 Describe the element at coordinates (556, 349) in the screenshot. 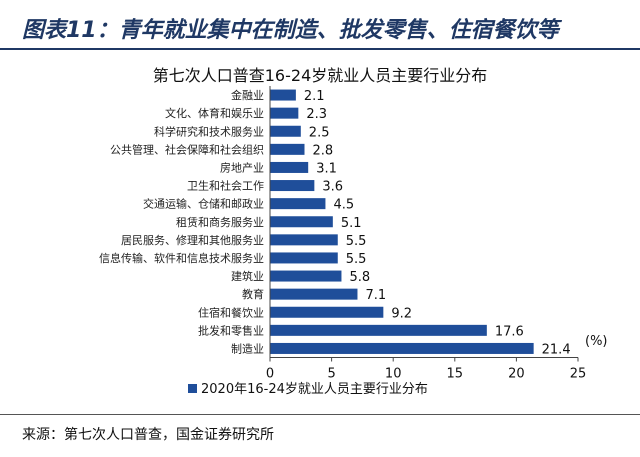

I see `data-label: 21.4` at that location.